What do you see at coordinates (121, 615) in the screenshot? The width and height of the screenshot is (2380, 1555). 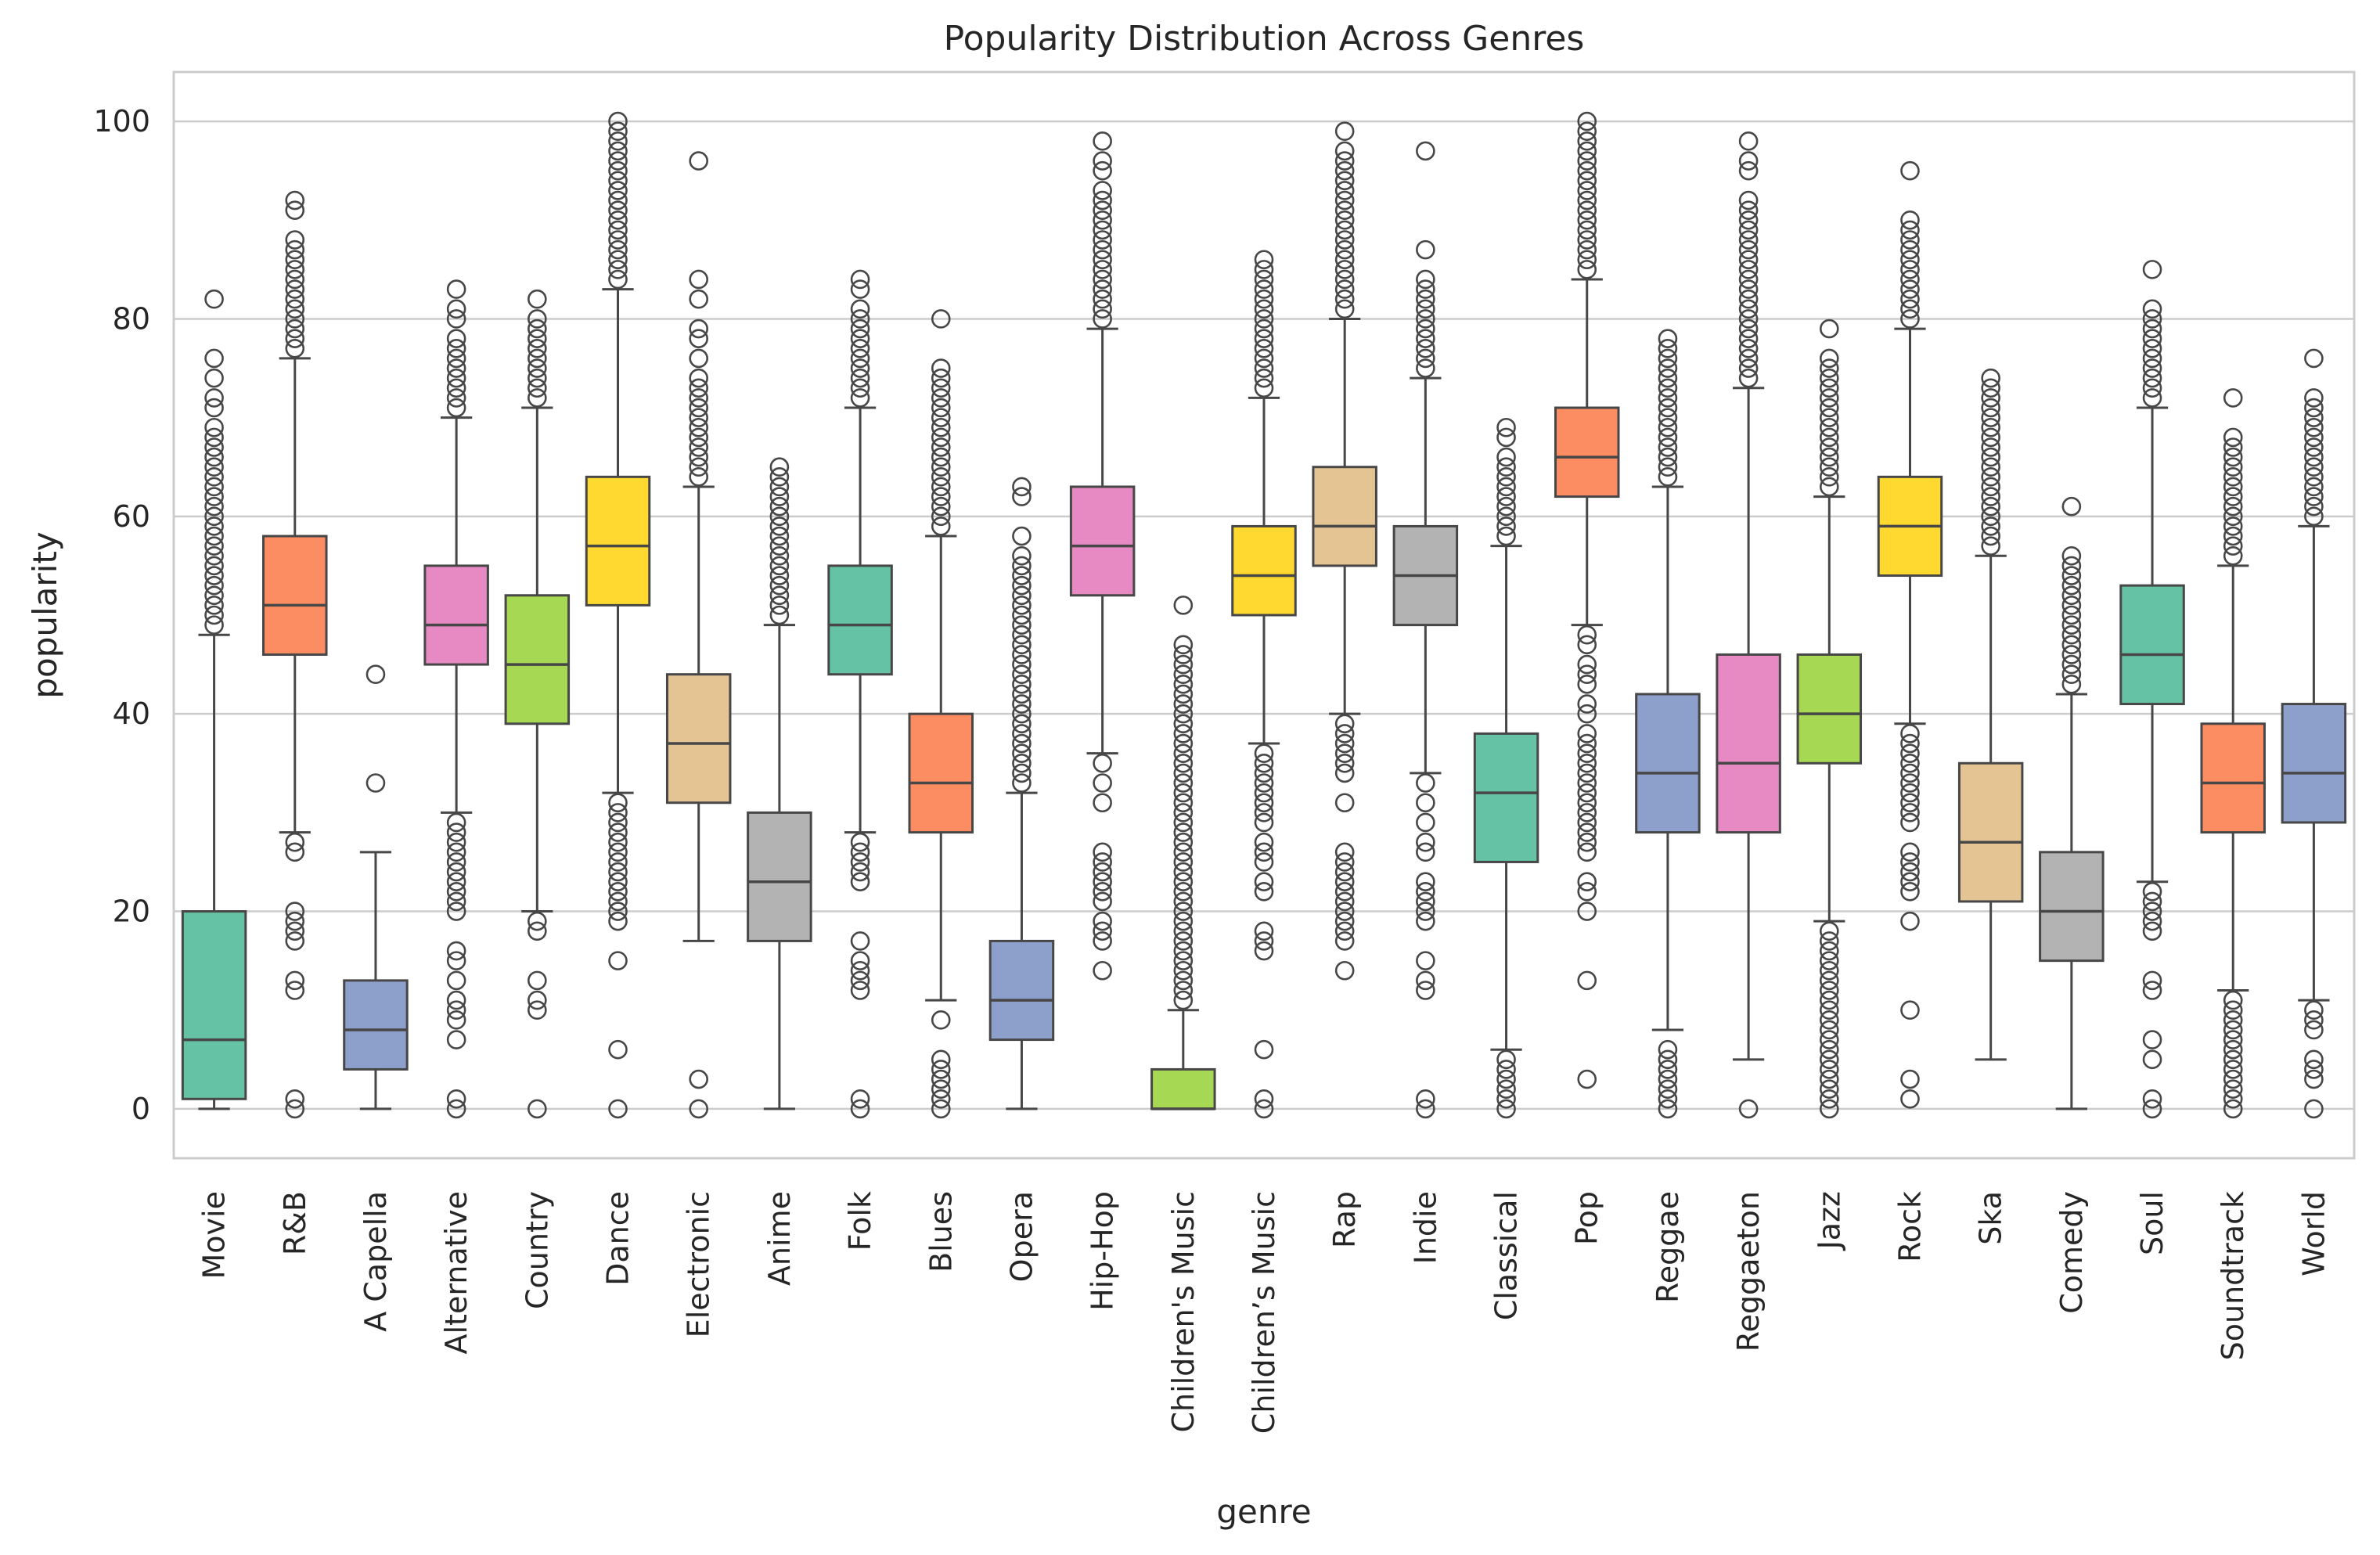 I see `y-axis-ticks: 0 20 40 60 80 100` at bounding box center [121, 615].